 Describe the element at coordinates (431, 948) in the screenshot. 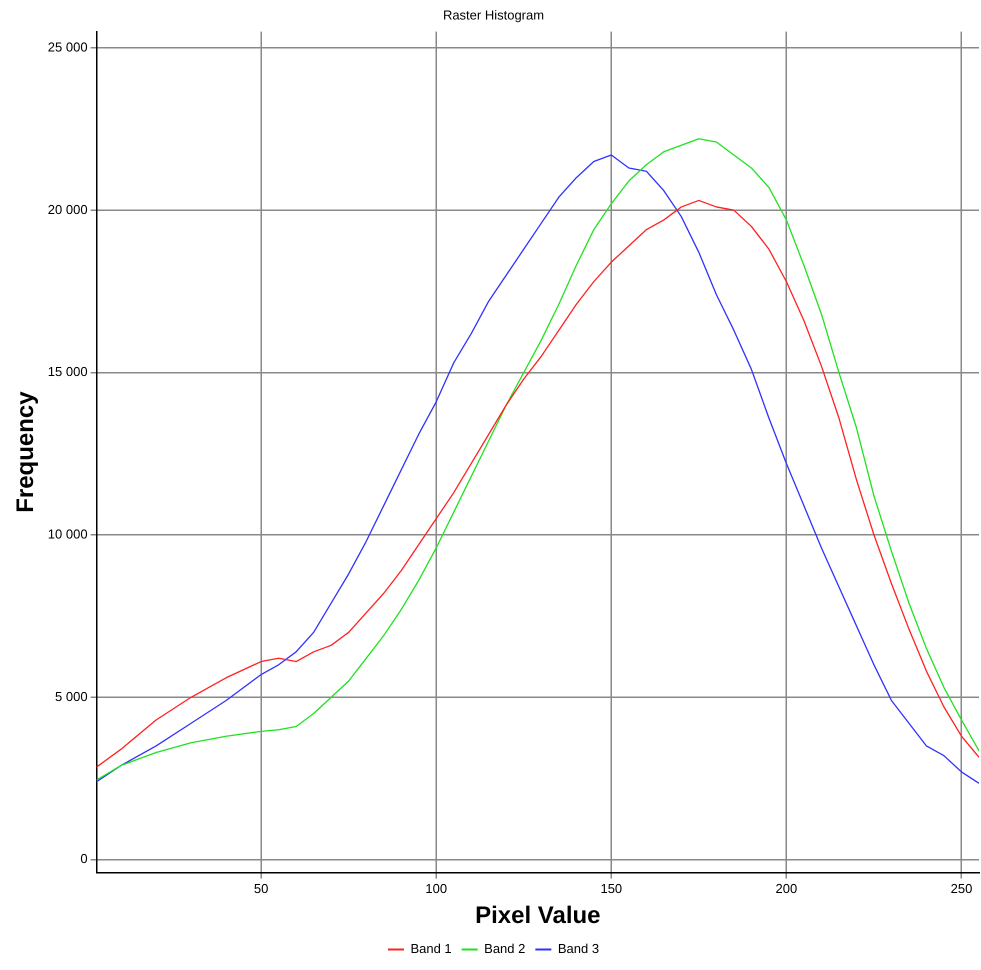

I see `legend-label: Band 1` at that location.